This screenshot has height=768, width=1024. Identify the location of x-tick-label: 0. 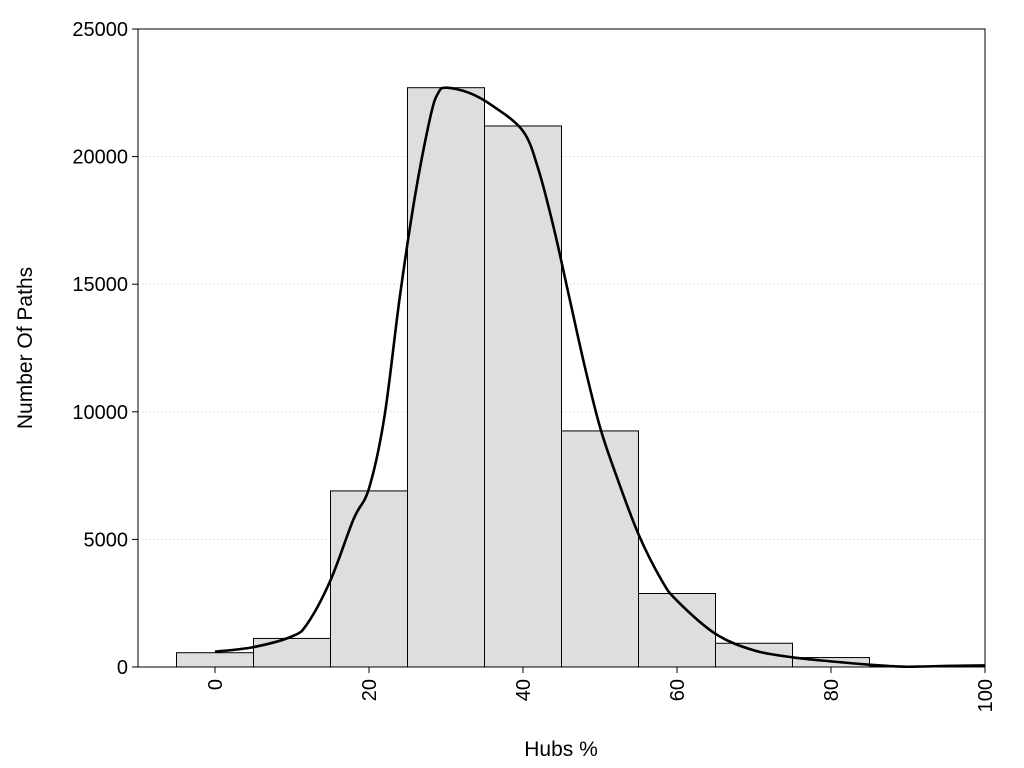
(216, 684).